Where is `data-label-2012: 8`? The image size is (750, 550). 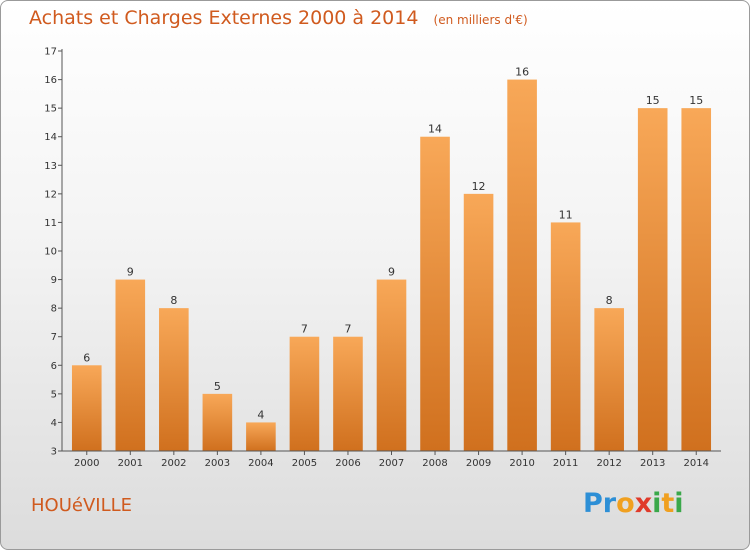
data-label-2012: 8 is located at coordinates (609, 300).